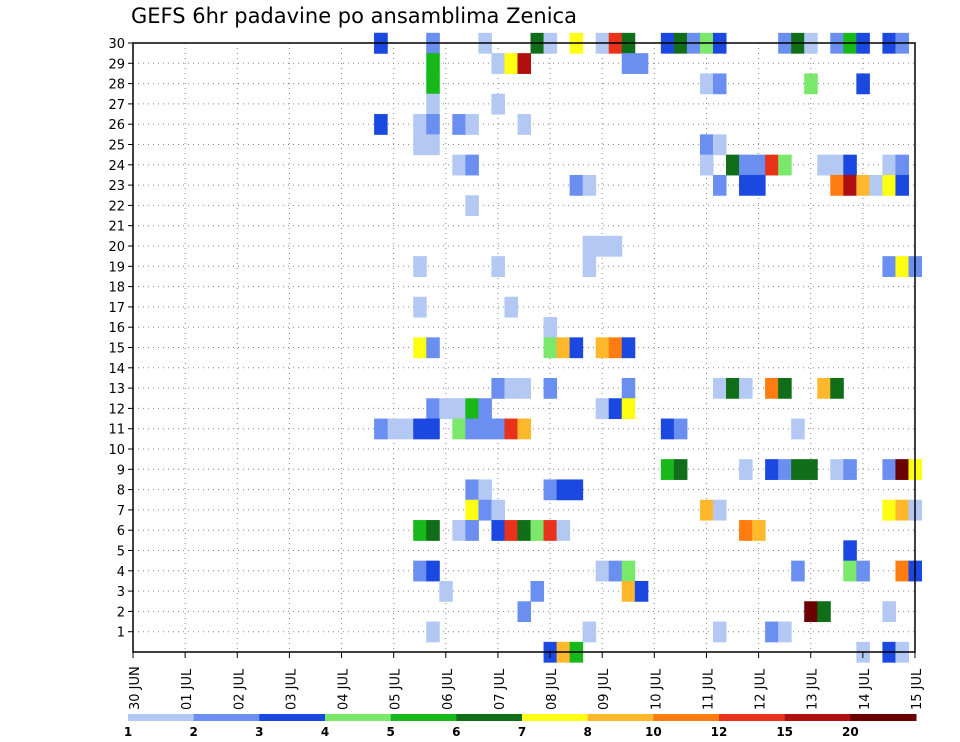  Describe the element at coordinates (116, 389) in the screenshot. I see `y-tick-label: 13` at that location.